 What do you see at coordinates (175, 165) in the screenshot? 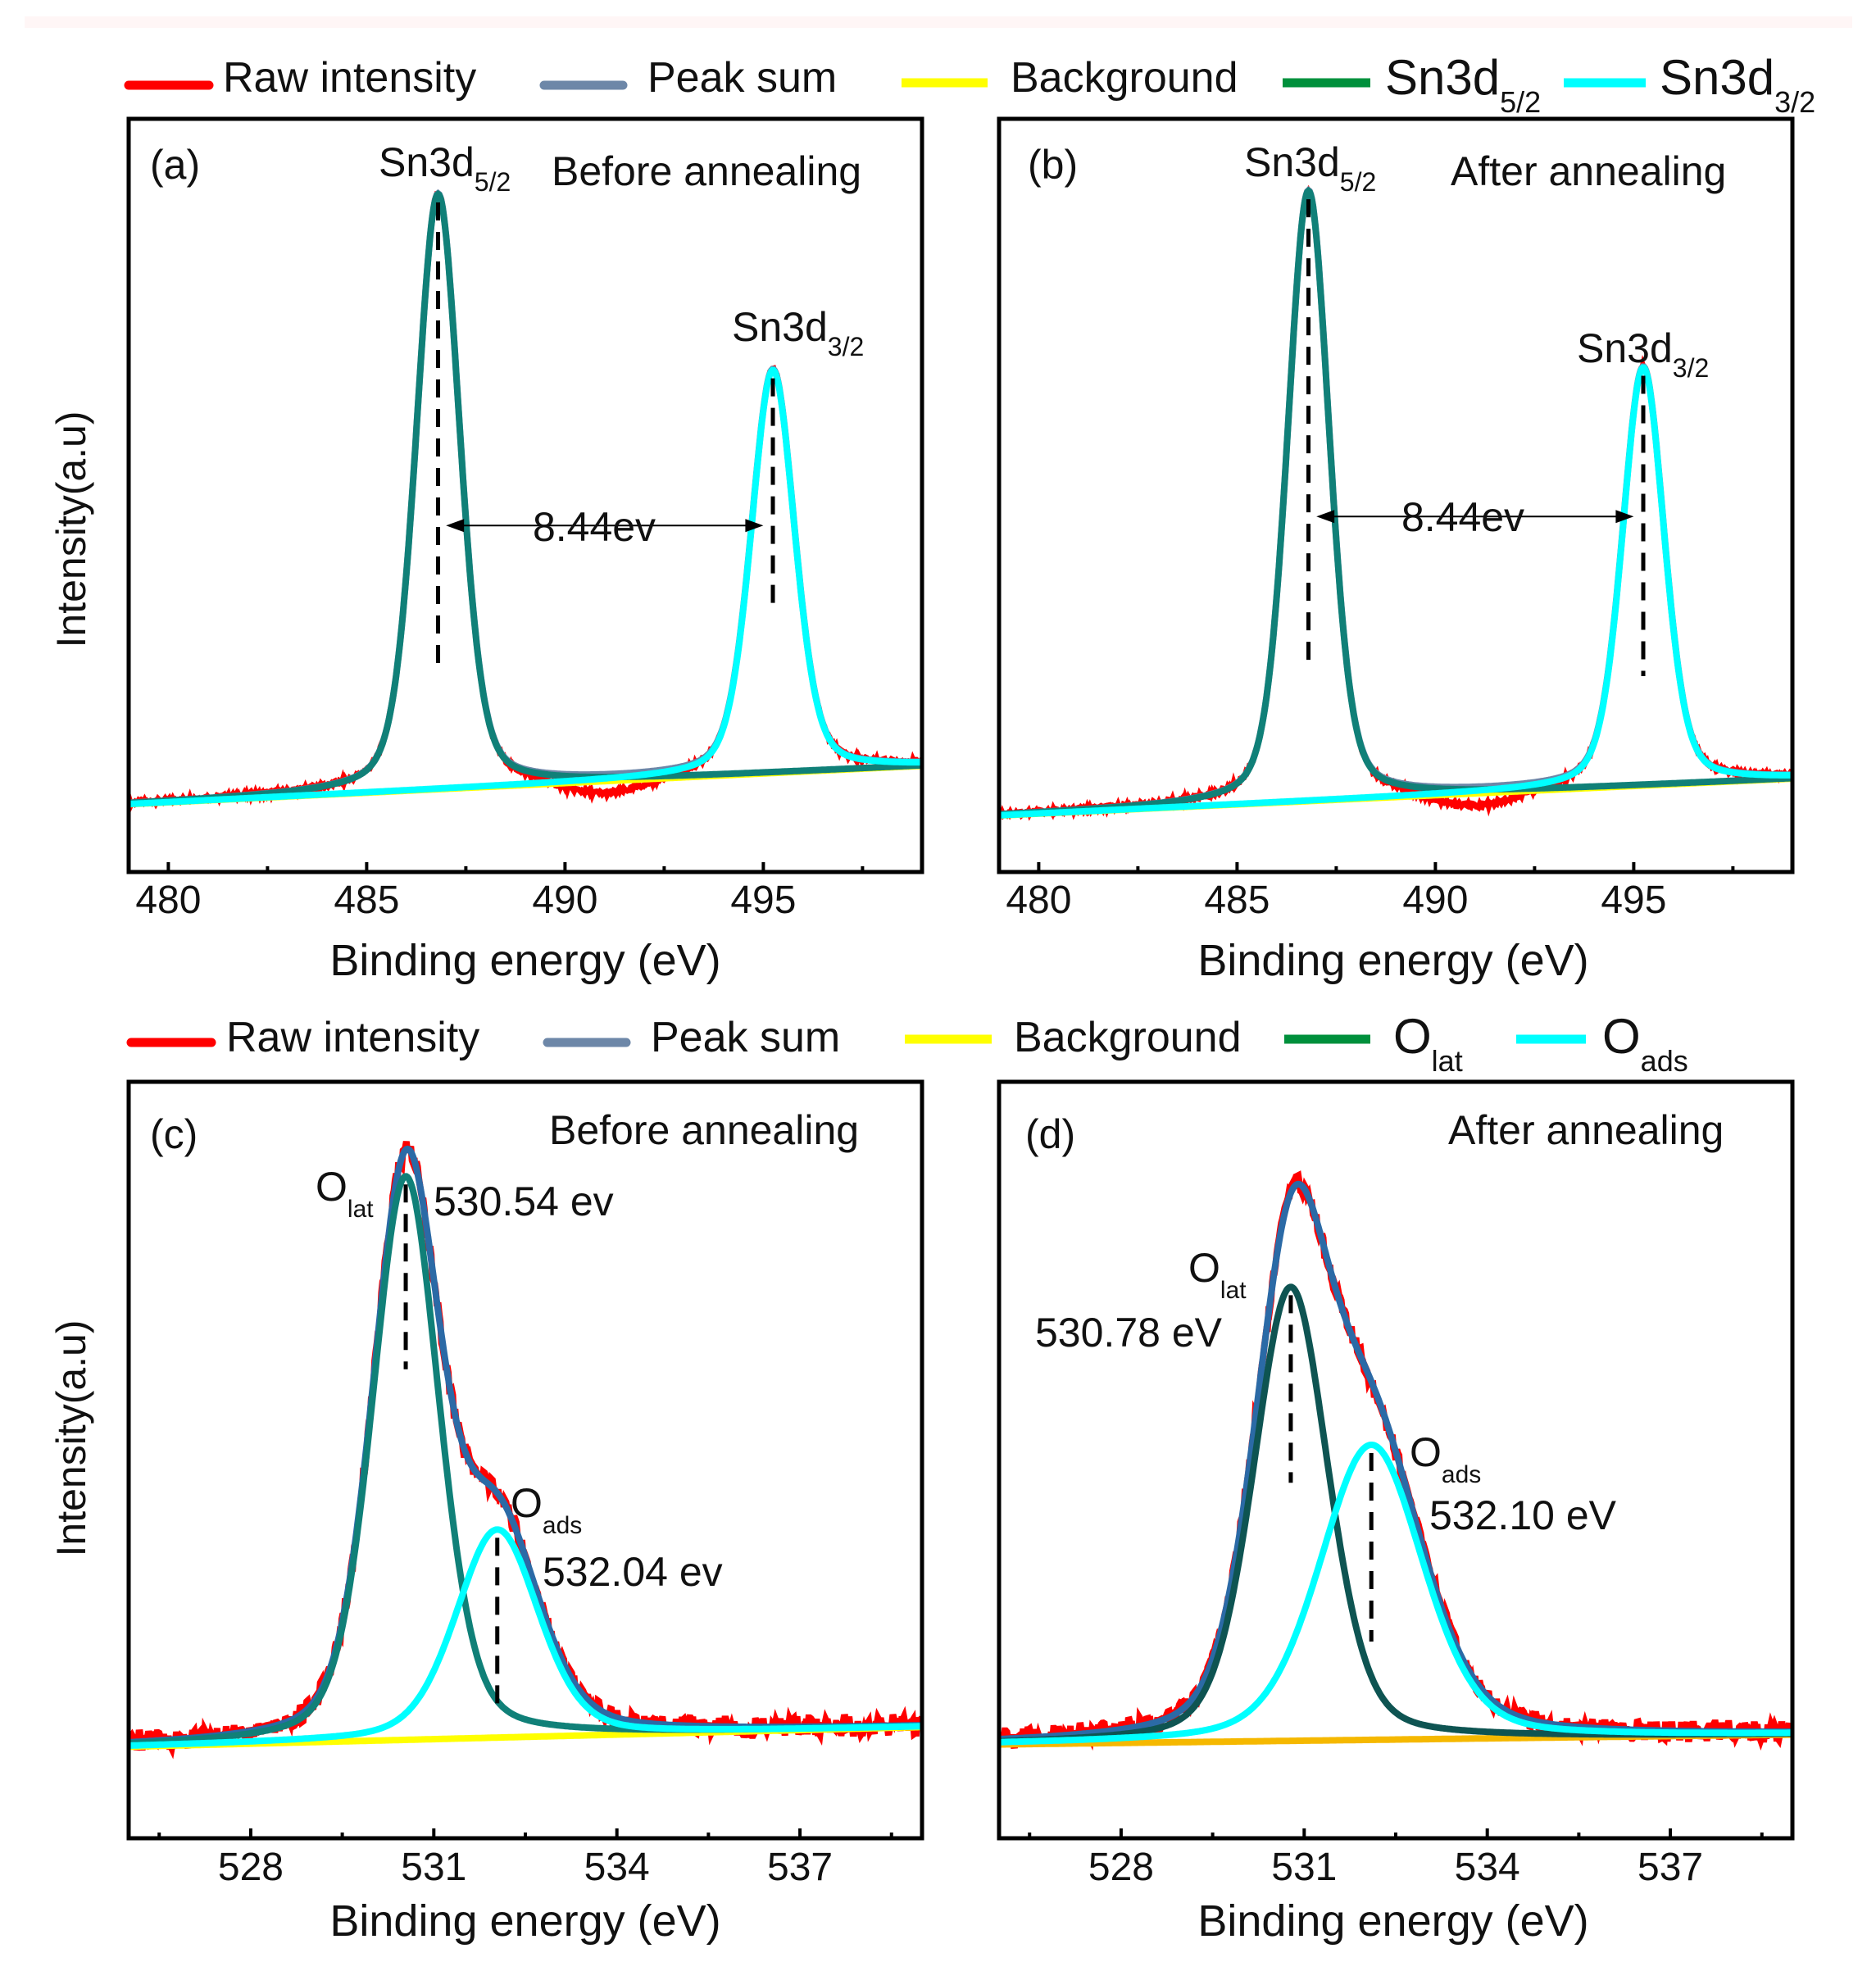
I see `panel-label: (a)` at bounding box center [175, 165].